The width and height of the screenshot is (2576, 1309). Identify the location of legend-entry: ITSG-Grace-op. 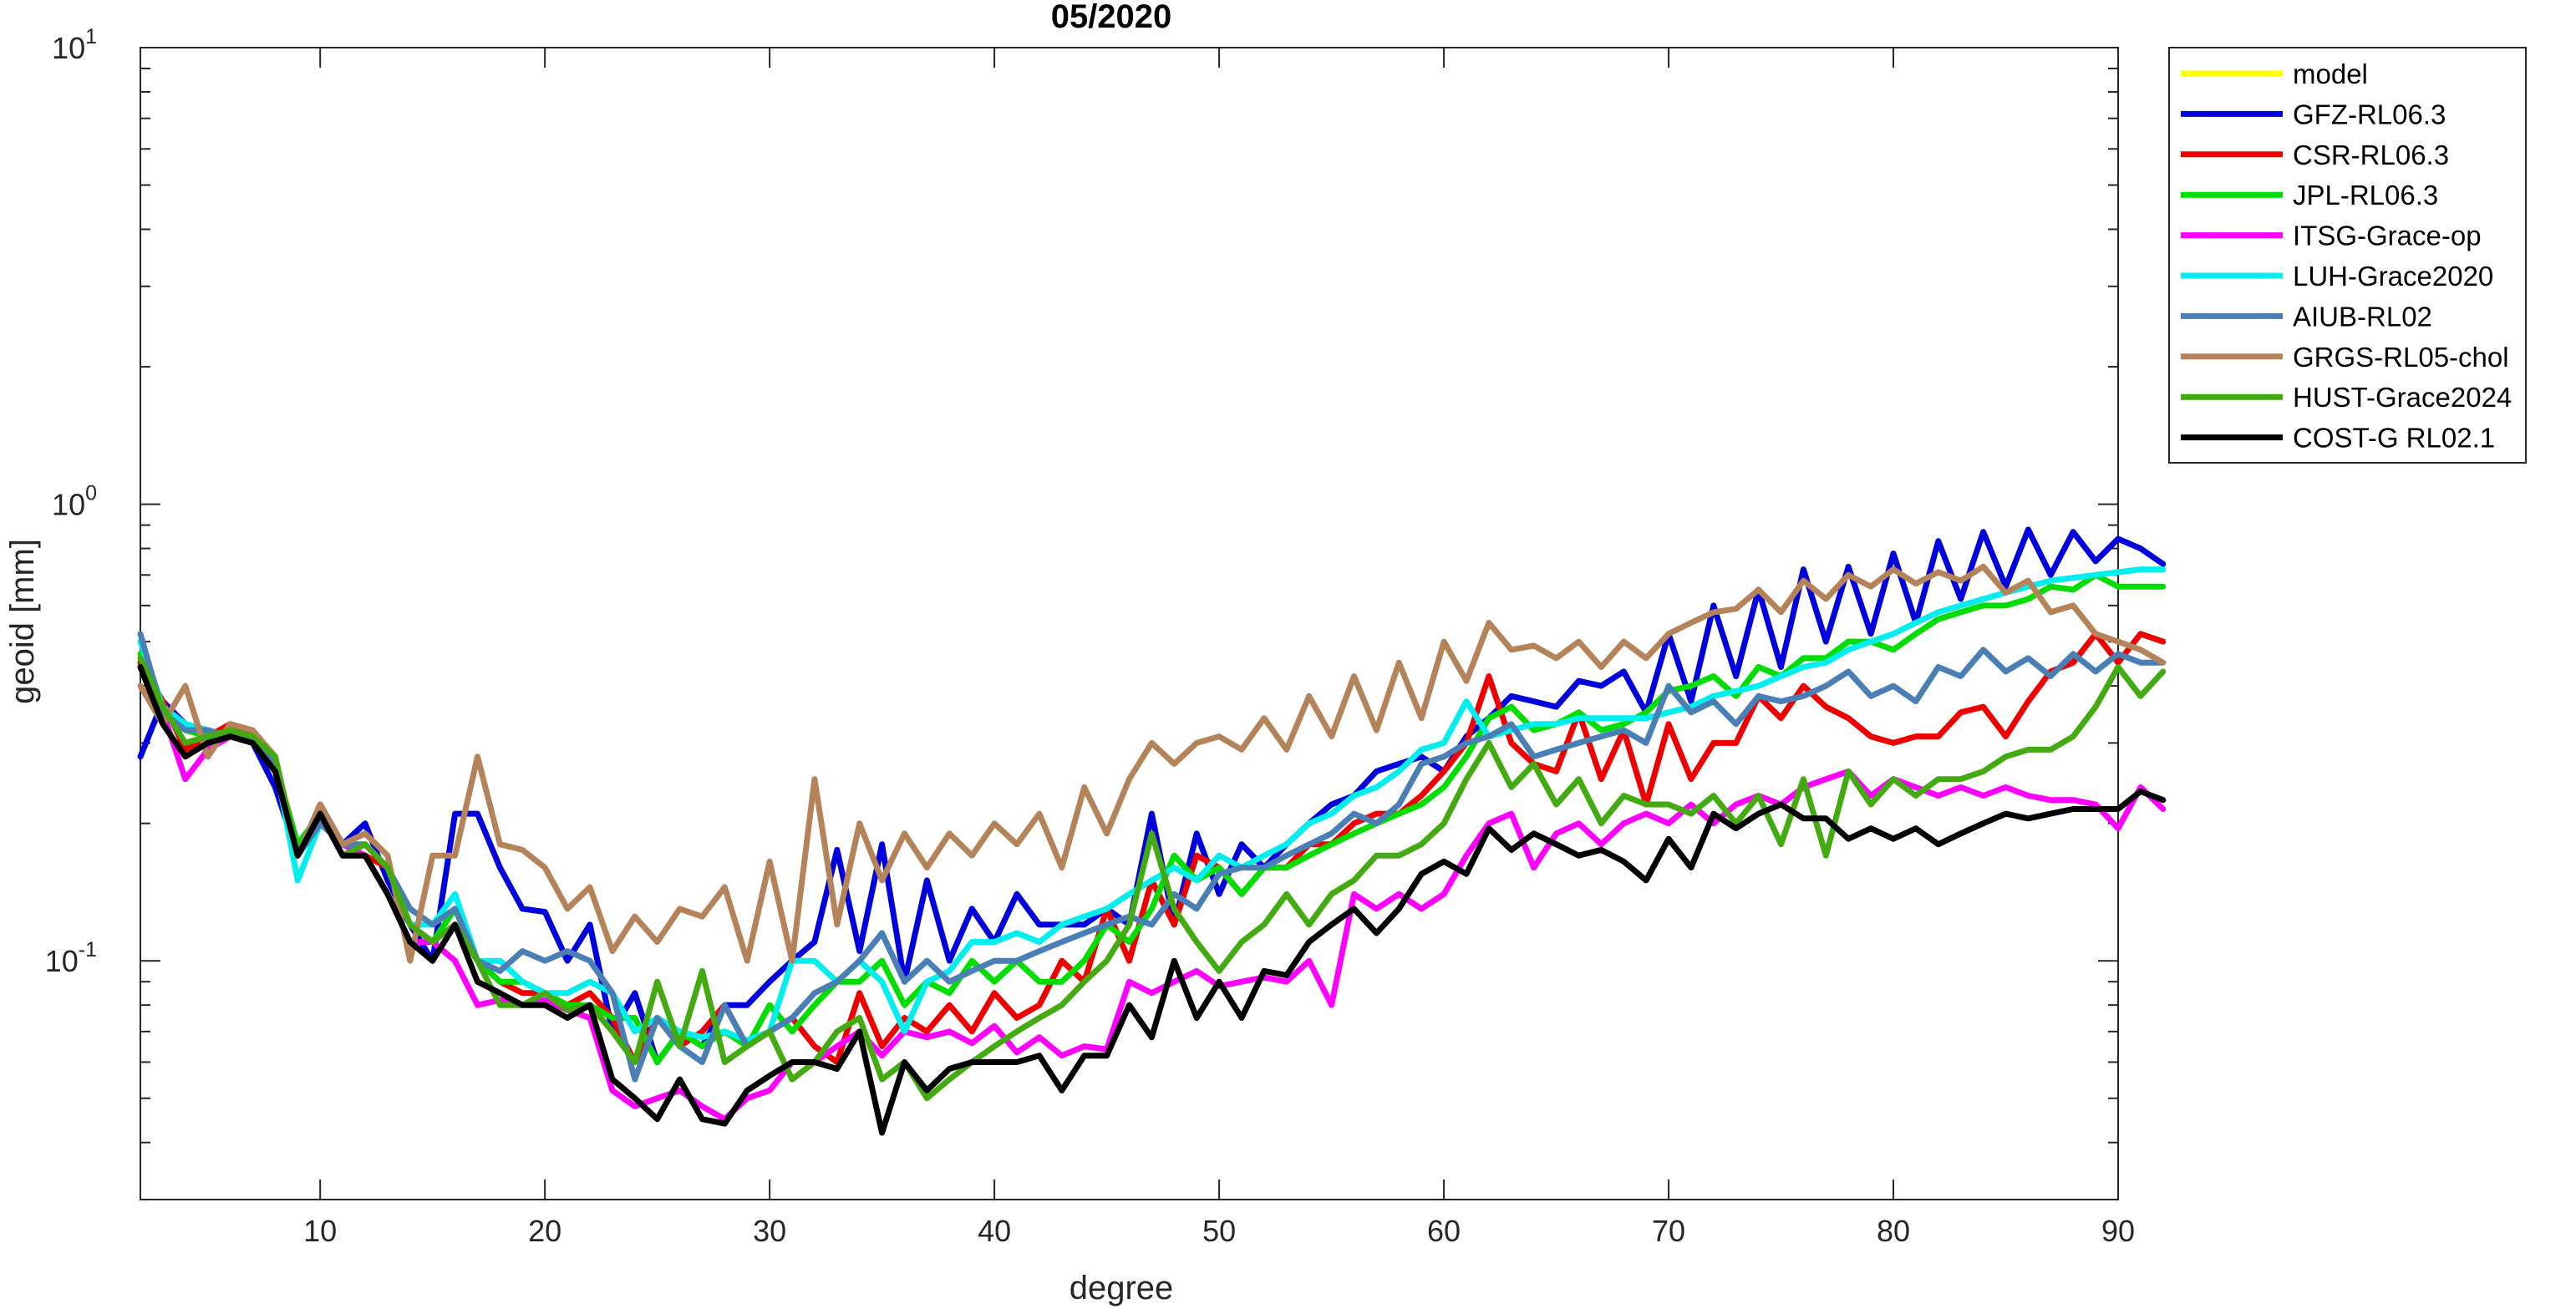
(2331, 236).